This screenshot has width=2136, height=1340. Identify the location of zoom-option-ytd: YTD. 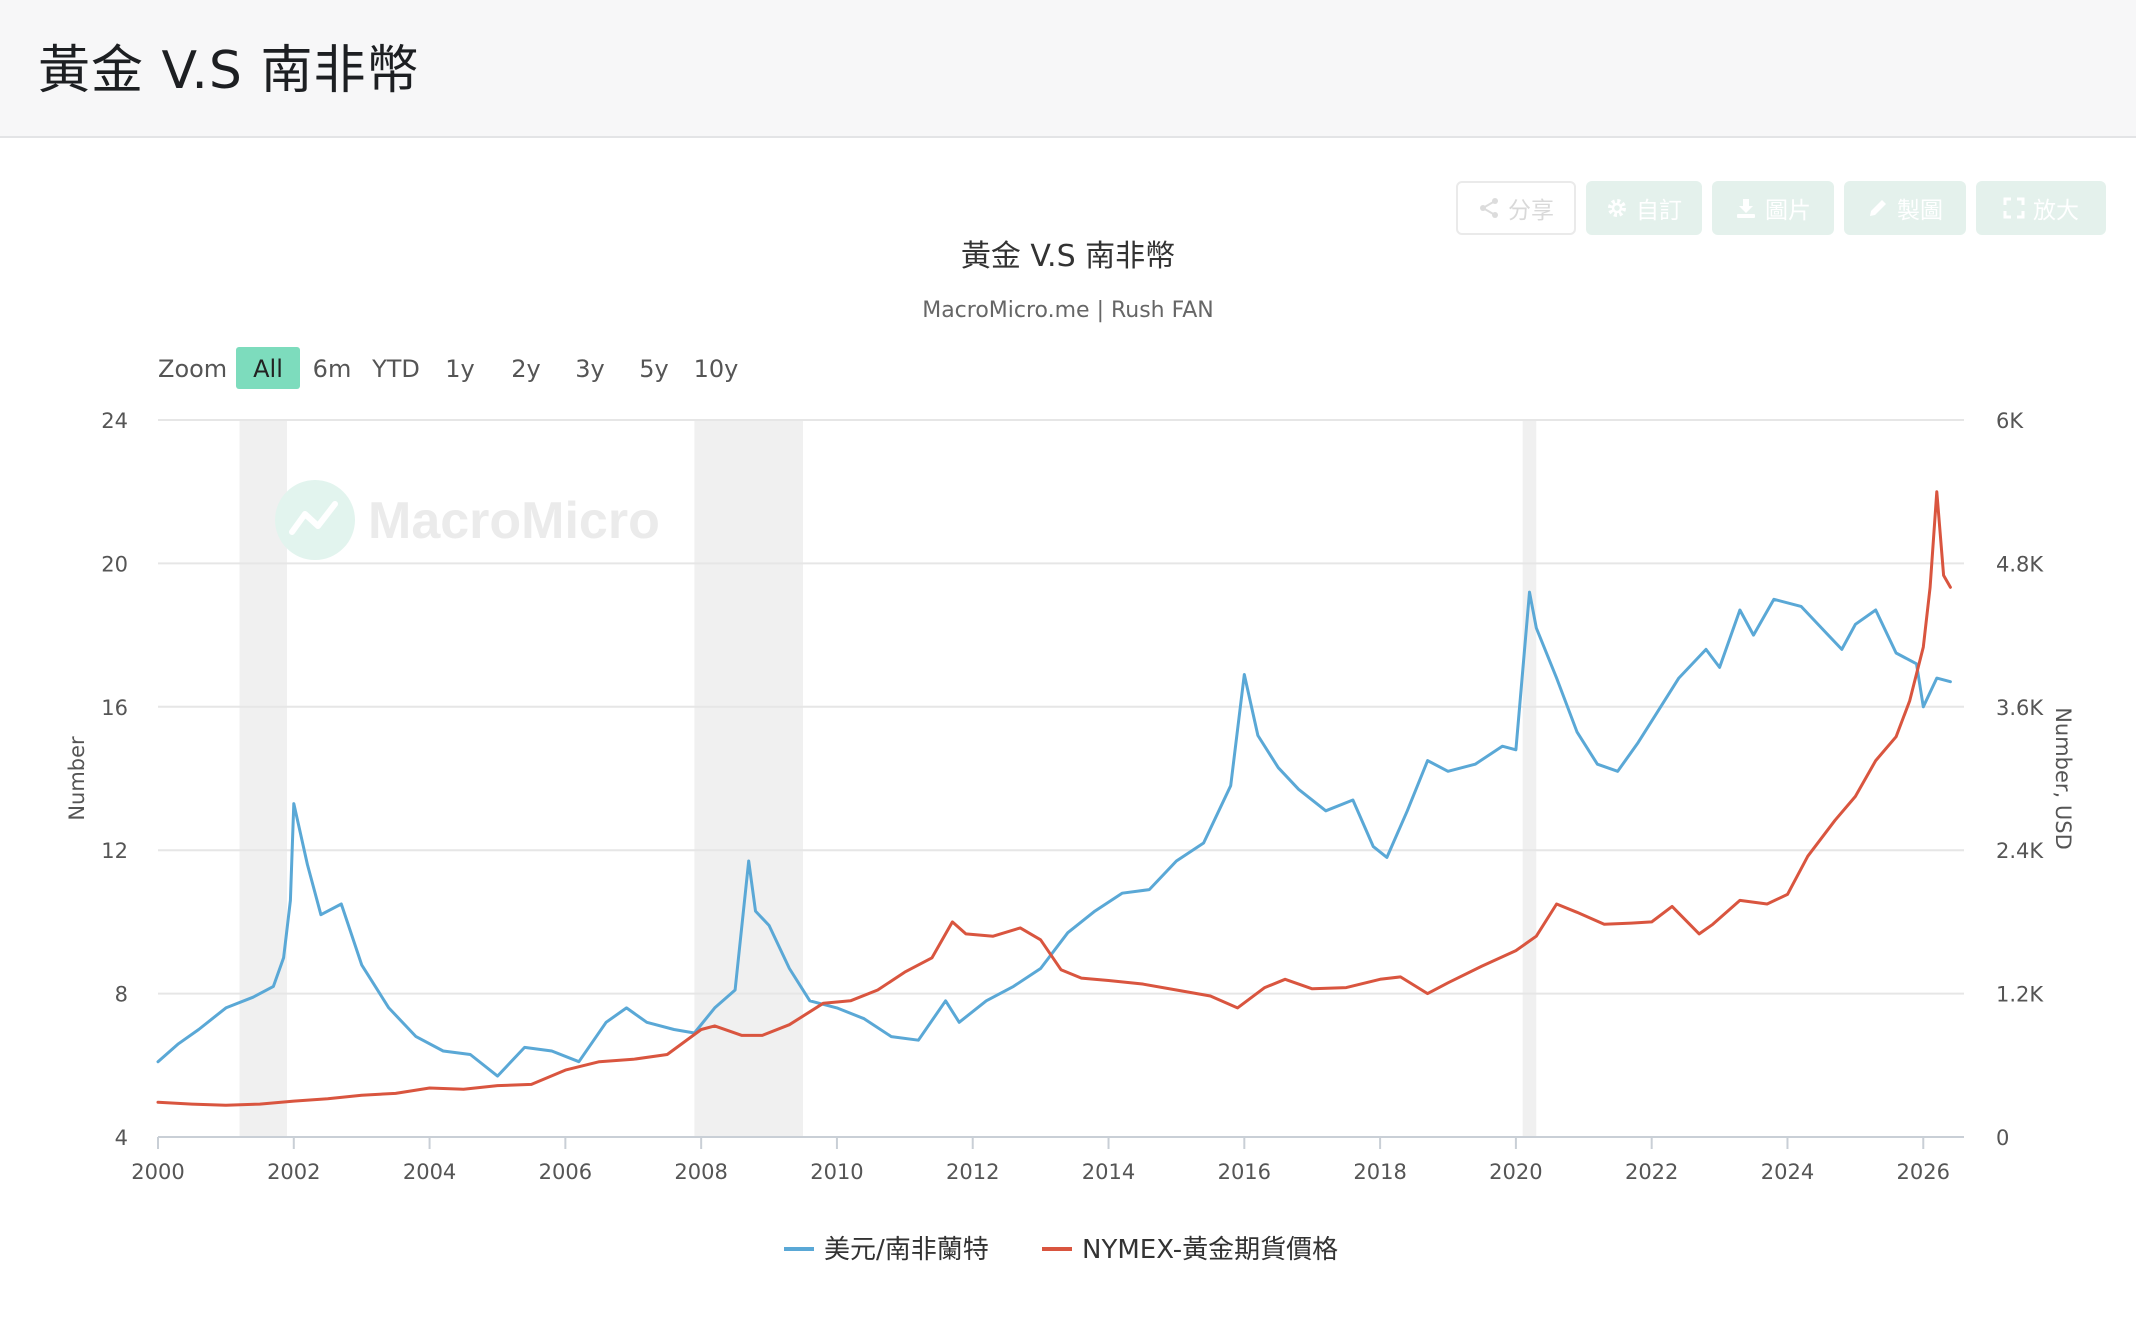
(395, 369).